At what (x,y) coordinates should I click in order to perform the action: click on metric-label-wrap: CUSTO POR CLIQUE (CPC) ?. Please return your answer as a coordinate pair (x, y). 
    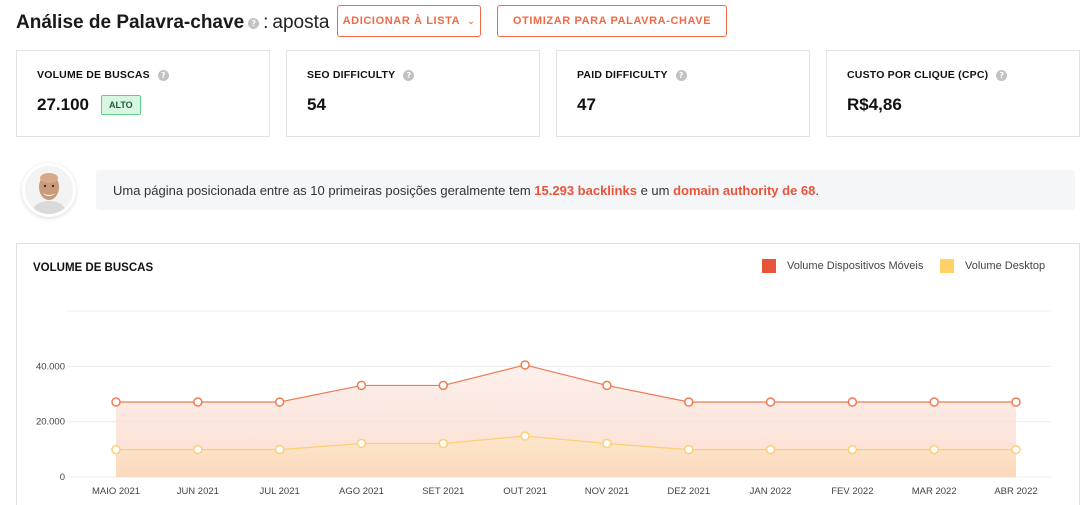
    Looking at the image, I should click on (953, 75).